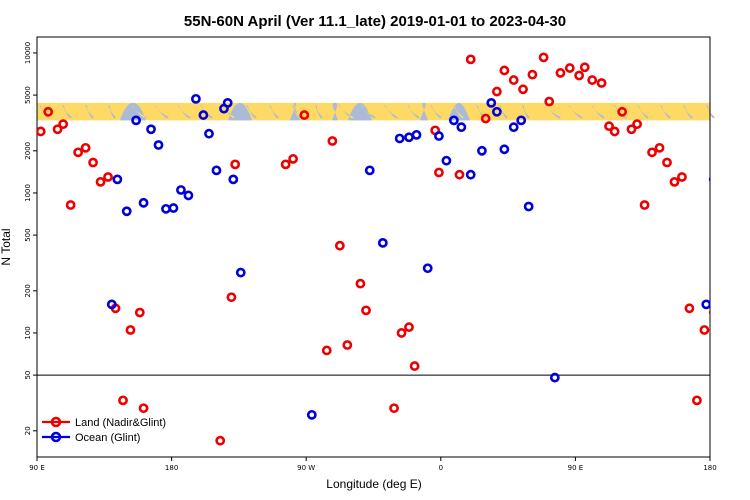  Describe the element at coordinates (28, 234) in the screenshot. I see `y-tick-label-500: 500` at that location.